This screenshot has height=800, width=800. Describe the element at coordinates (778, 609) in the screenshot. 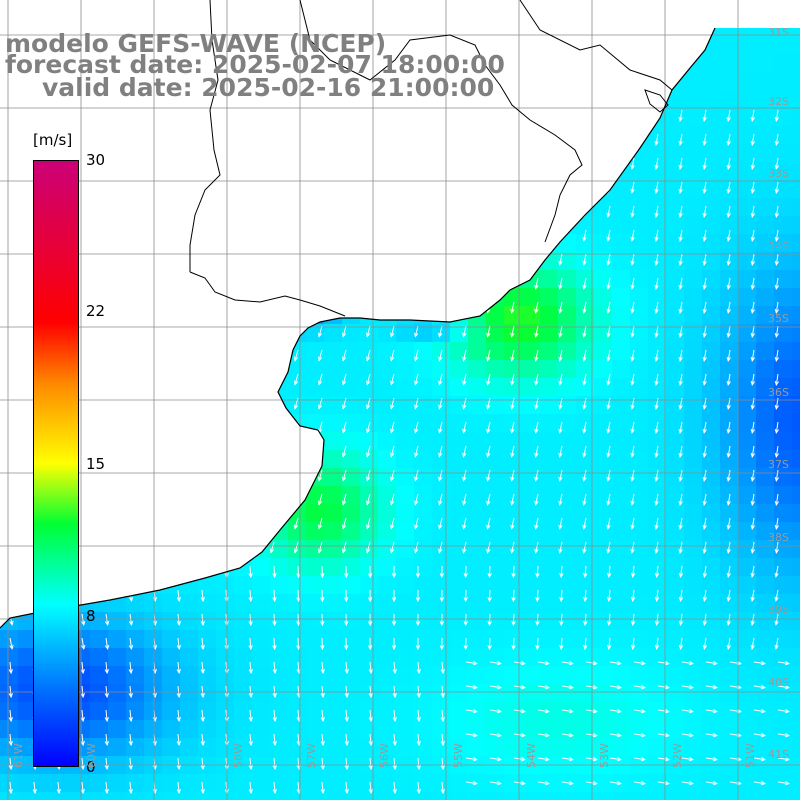

I see `lat-label-39s: 39S` at that location.